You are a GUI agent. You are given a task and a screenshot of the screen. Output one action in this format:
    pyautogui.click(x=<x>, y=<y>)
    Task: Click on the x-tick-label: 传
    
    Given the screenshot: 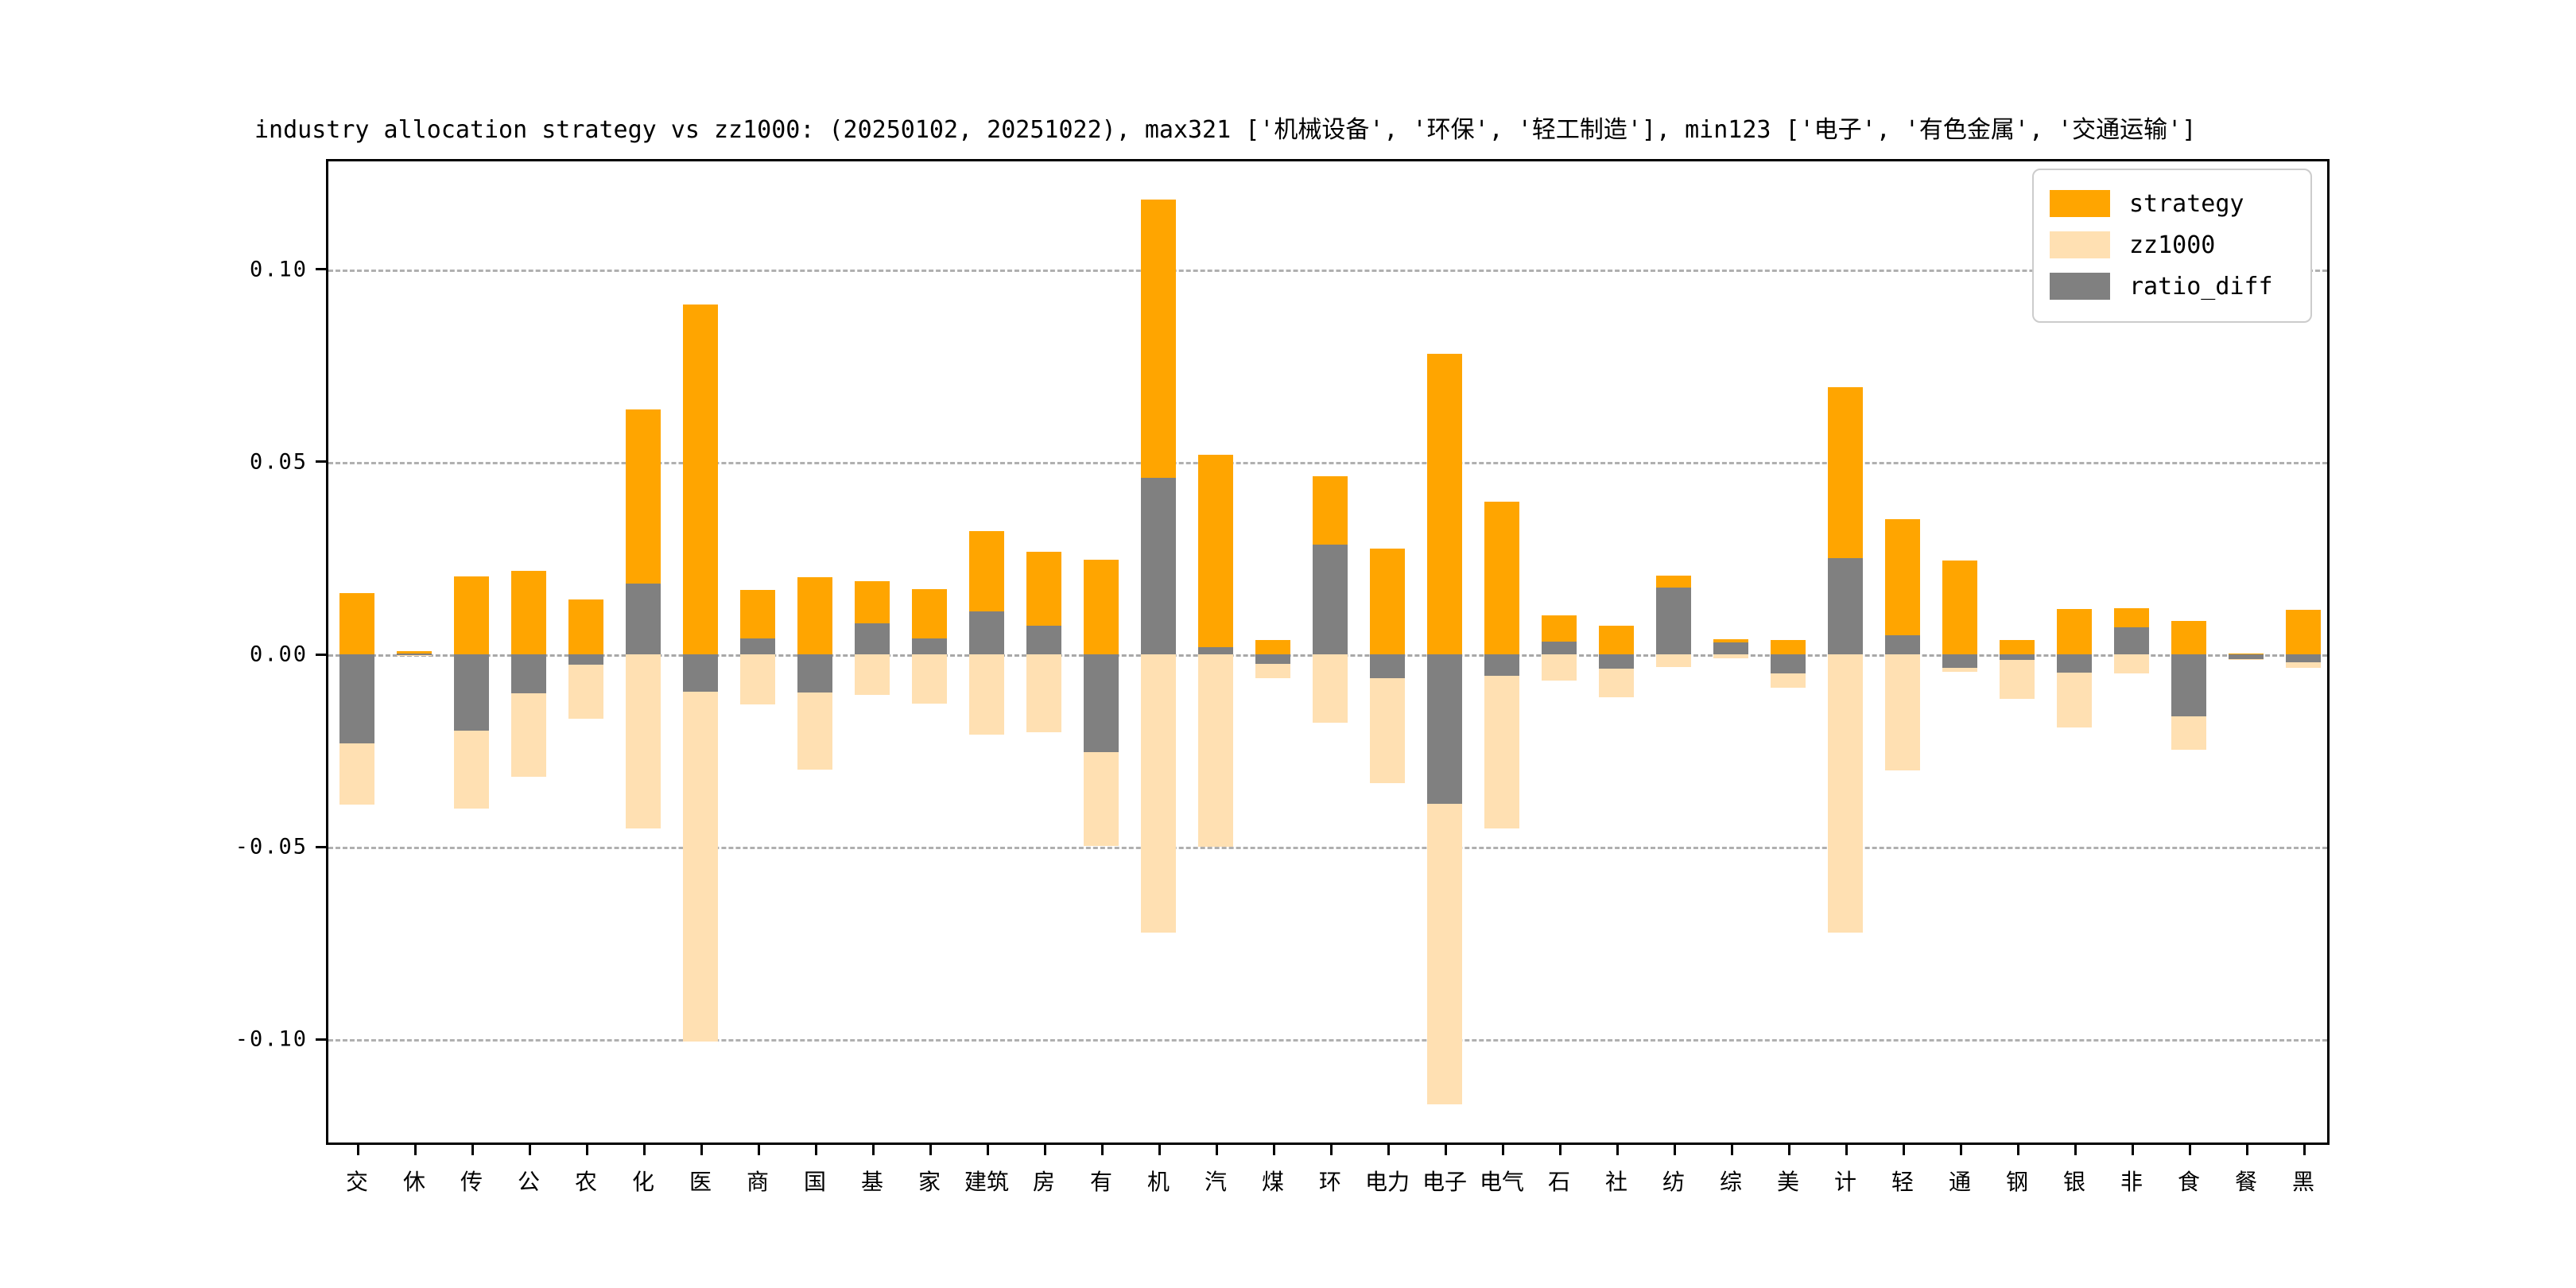 What is the action you would take?
    pyautogui.click(x=472, y=1182)
    